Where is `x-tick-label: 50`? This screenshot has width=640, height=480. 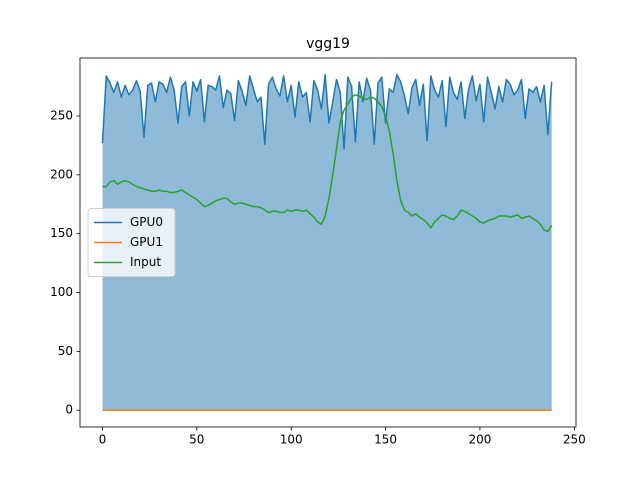 x-tick-label: 50 is located at coordinates (196, 440).